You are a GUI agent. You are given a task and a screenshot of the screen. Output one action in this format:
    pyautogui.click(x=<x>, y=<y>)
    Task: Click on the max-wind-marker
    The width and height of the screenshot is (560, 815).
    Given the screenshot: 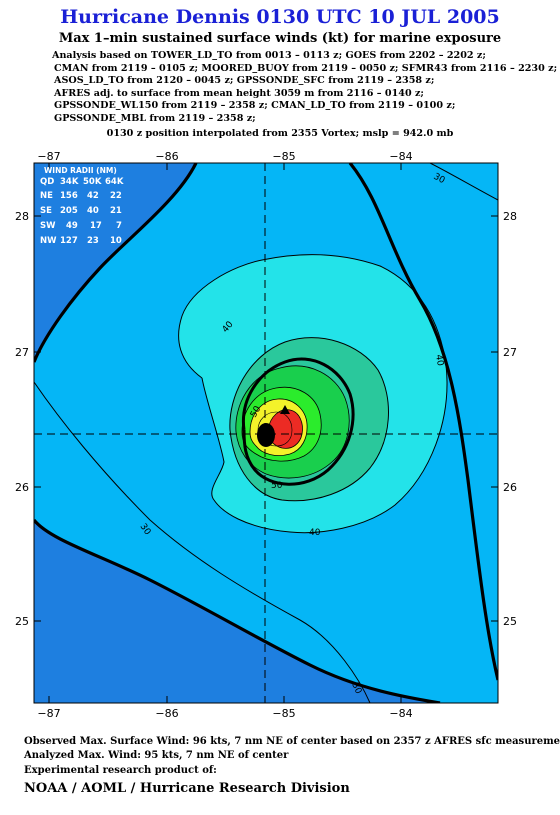 What is the action you would take?
    pyautogui.click(x=285, y=409)
    